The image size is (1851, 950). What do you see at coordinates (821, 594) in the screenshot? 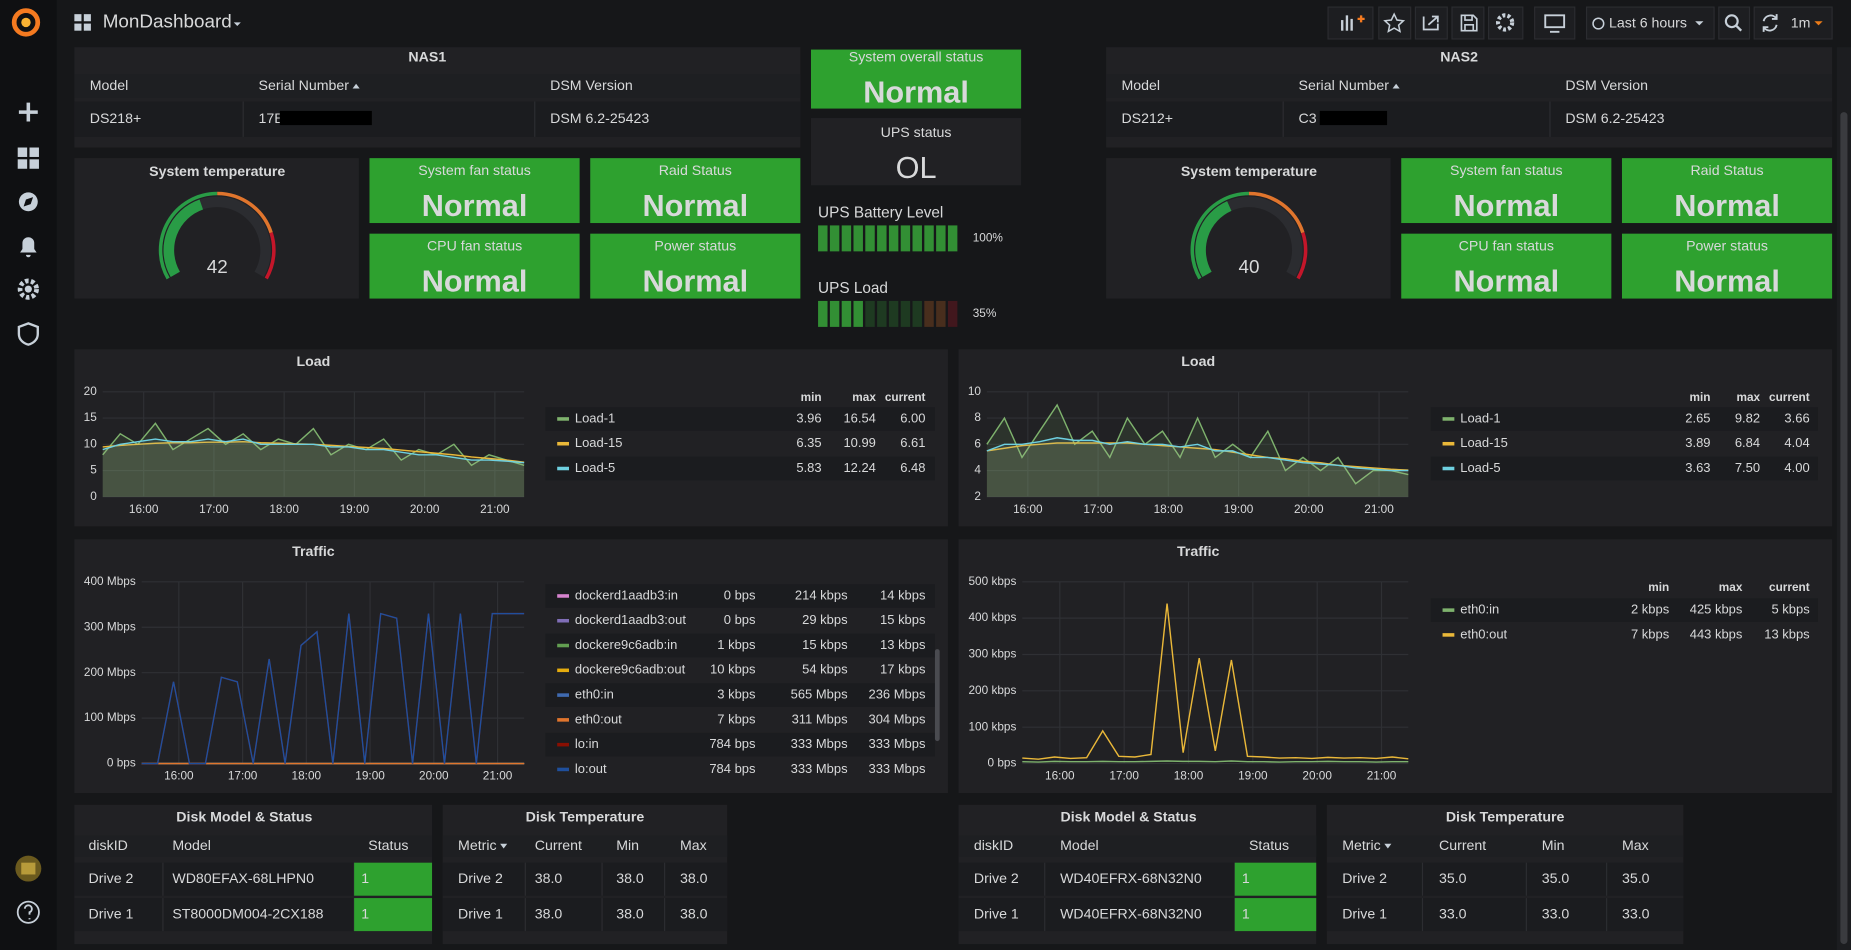
I see `legend-value: 214 kbps` at bounding box center [821, 594].